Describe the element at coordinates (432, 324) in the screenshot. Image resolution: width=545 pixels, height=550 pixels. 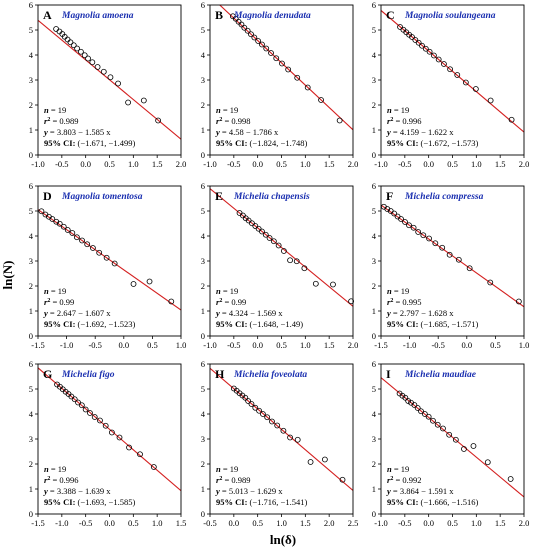
I see `stat-ci: 95% CI: (−1.685, −1.571)` at that location.